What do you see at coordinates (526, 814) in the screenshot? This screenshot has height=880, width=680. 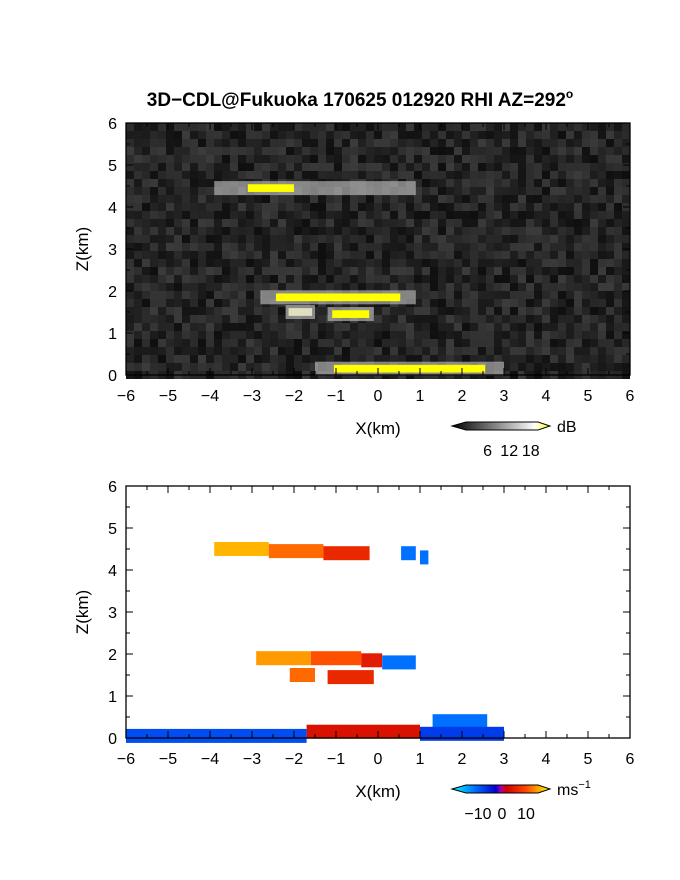 I see `colorbar-tick-label: 10` at bounding box center [526, 814].